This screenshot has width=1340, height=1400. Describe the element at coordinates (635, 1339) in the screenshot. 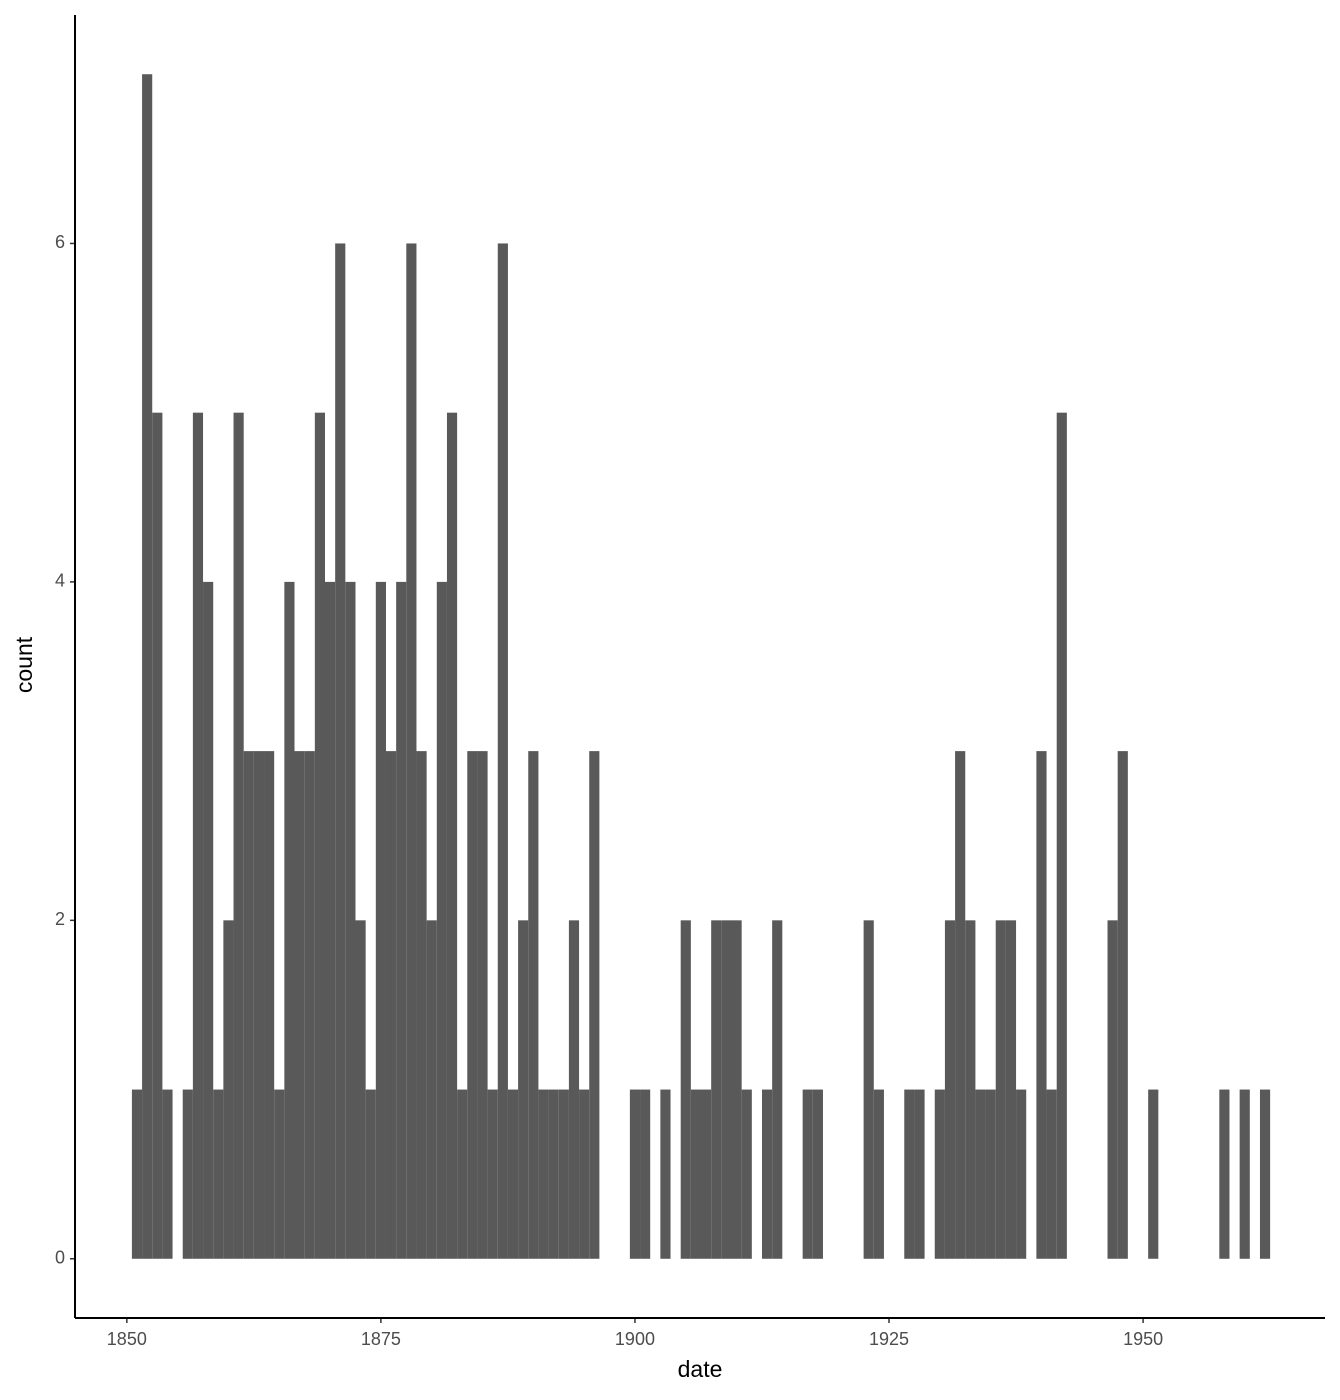

I see `x-tick-label: 1900` at that location.